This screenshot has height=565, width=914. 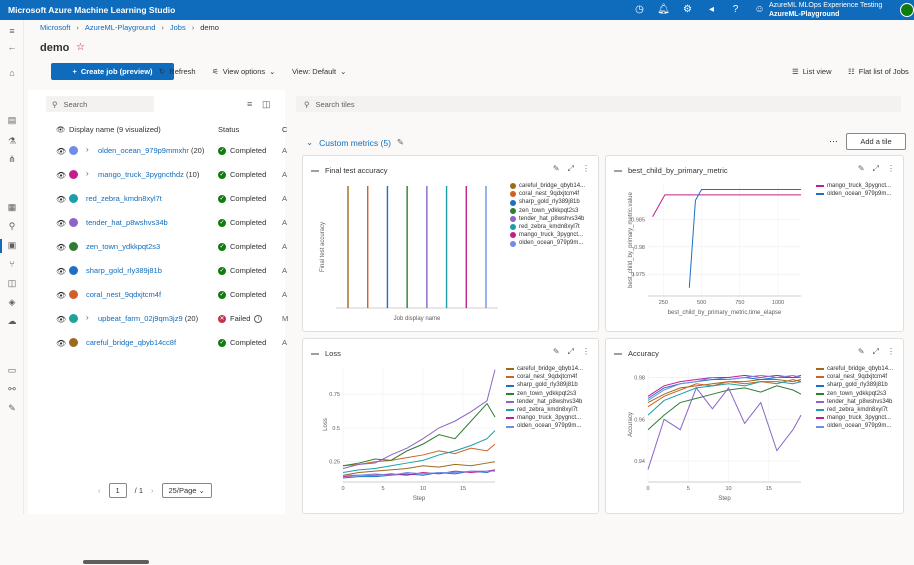 What do you see at coordinates (12, 31) in the screenshot?
I see `hamburger-icon: ≡` at bounding box center [12, 31].